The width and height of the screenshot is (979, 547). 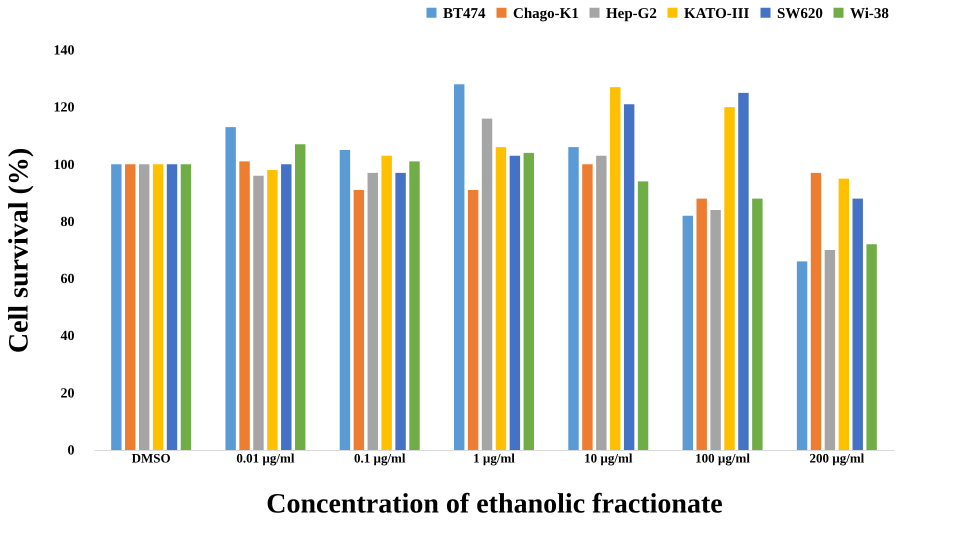 What do you see at coordinates (64, 165) in the screenshot?
I see `y-tick-label: 100` at bounding box center [64, 165].